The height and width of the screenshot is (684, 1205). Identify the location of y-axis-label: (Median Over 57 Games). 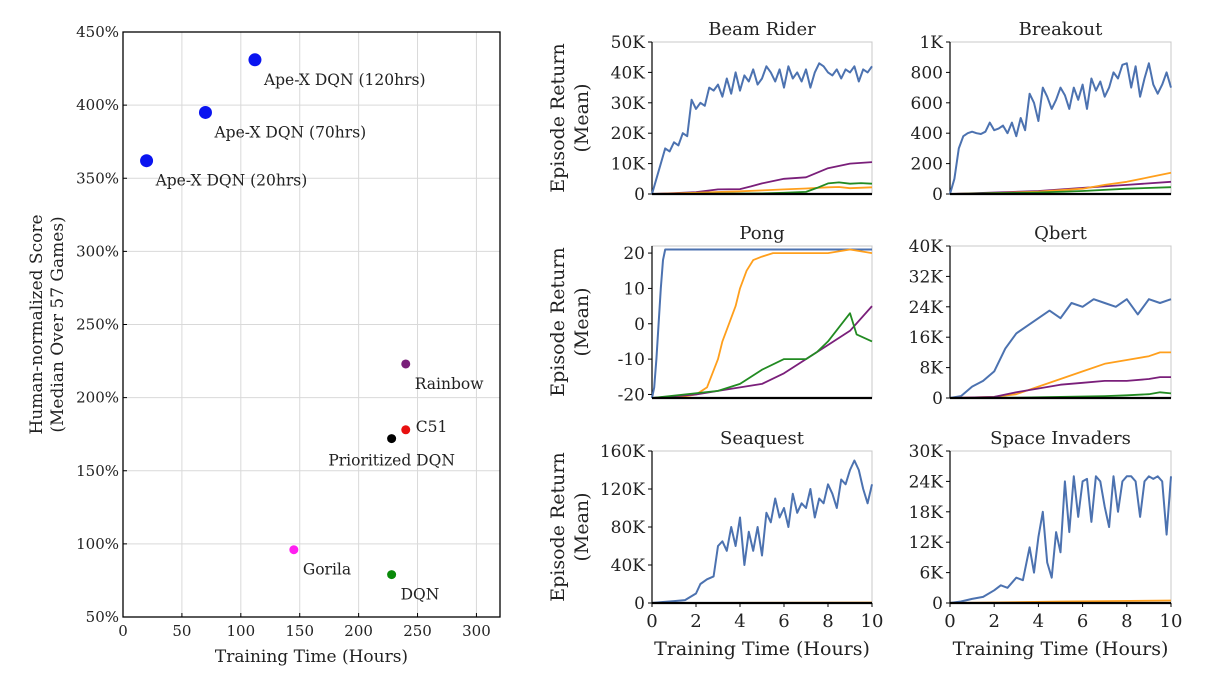
(58, 324).